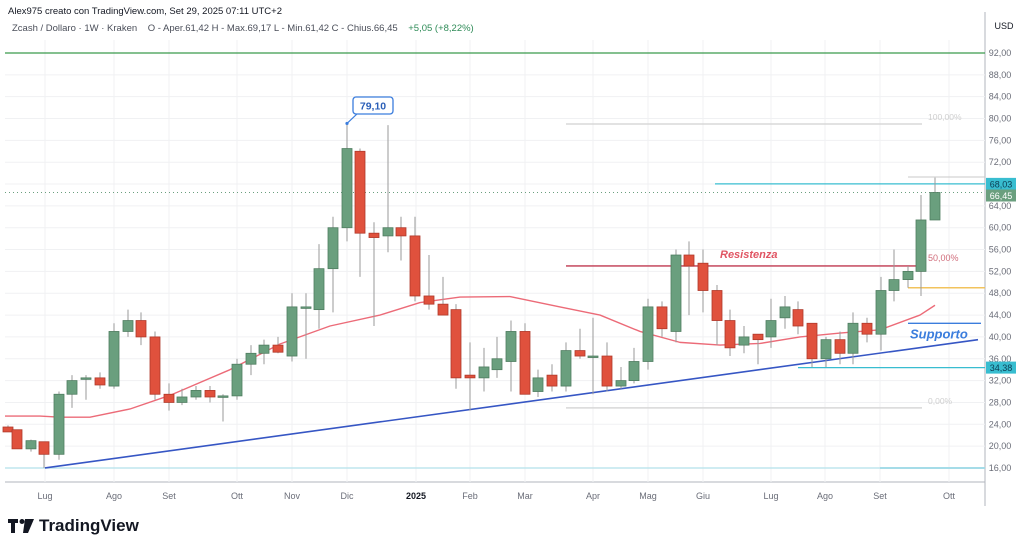 This screenshot has height=546, width=1024. What do you see at coordinates (1000, 359) in the screenshot?
I see `y-tick-label: 36,00` at bounding box center [1000, 359].